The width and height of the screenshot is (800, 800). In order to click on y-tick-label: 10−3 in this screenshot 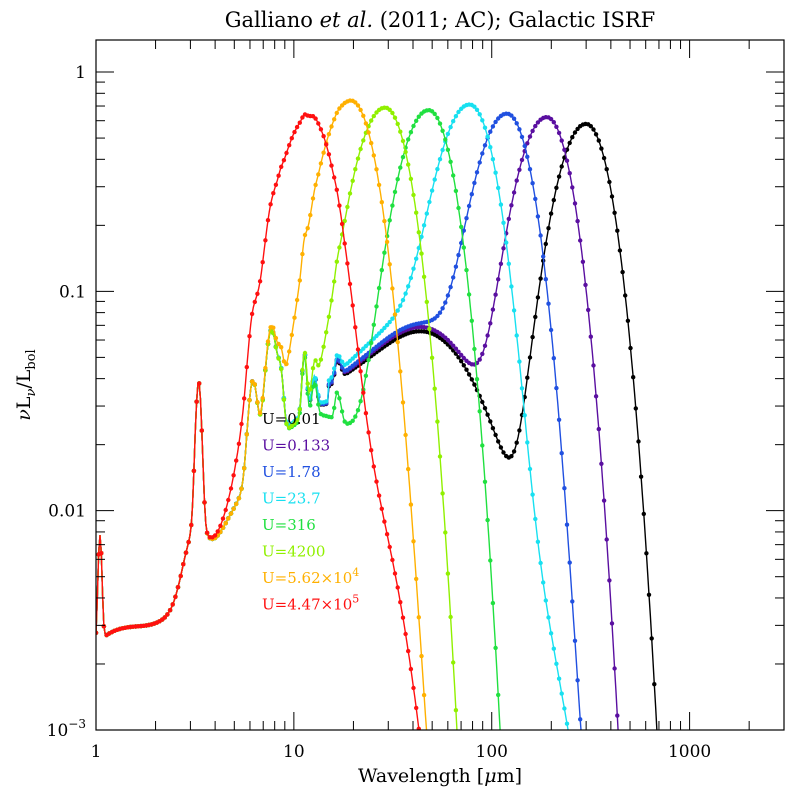, I will do `click(66, 729)`.